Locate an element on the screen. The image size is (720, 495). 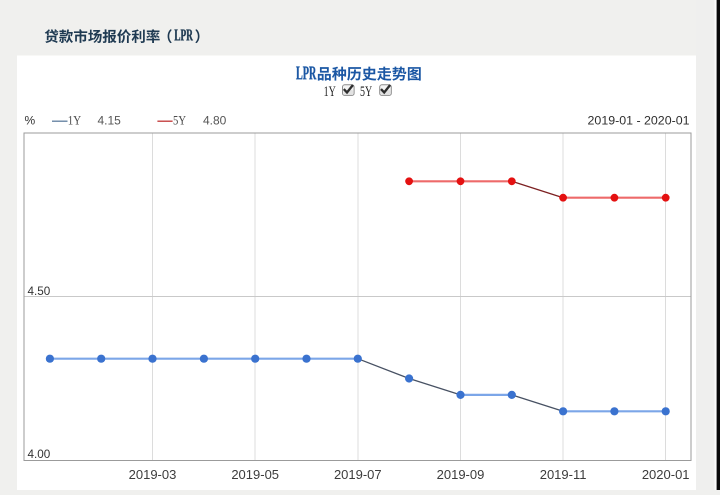
svg-text: 4.00 is located at coordinates (39, 454).